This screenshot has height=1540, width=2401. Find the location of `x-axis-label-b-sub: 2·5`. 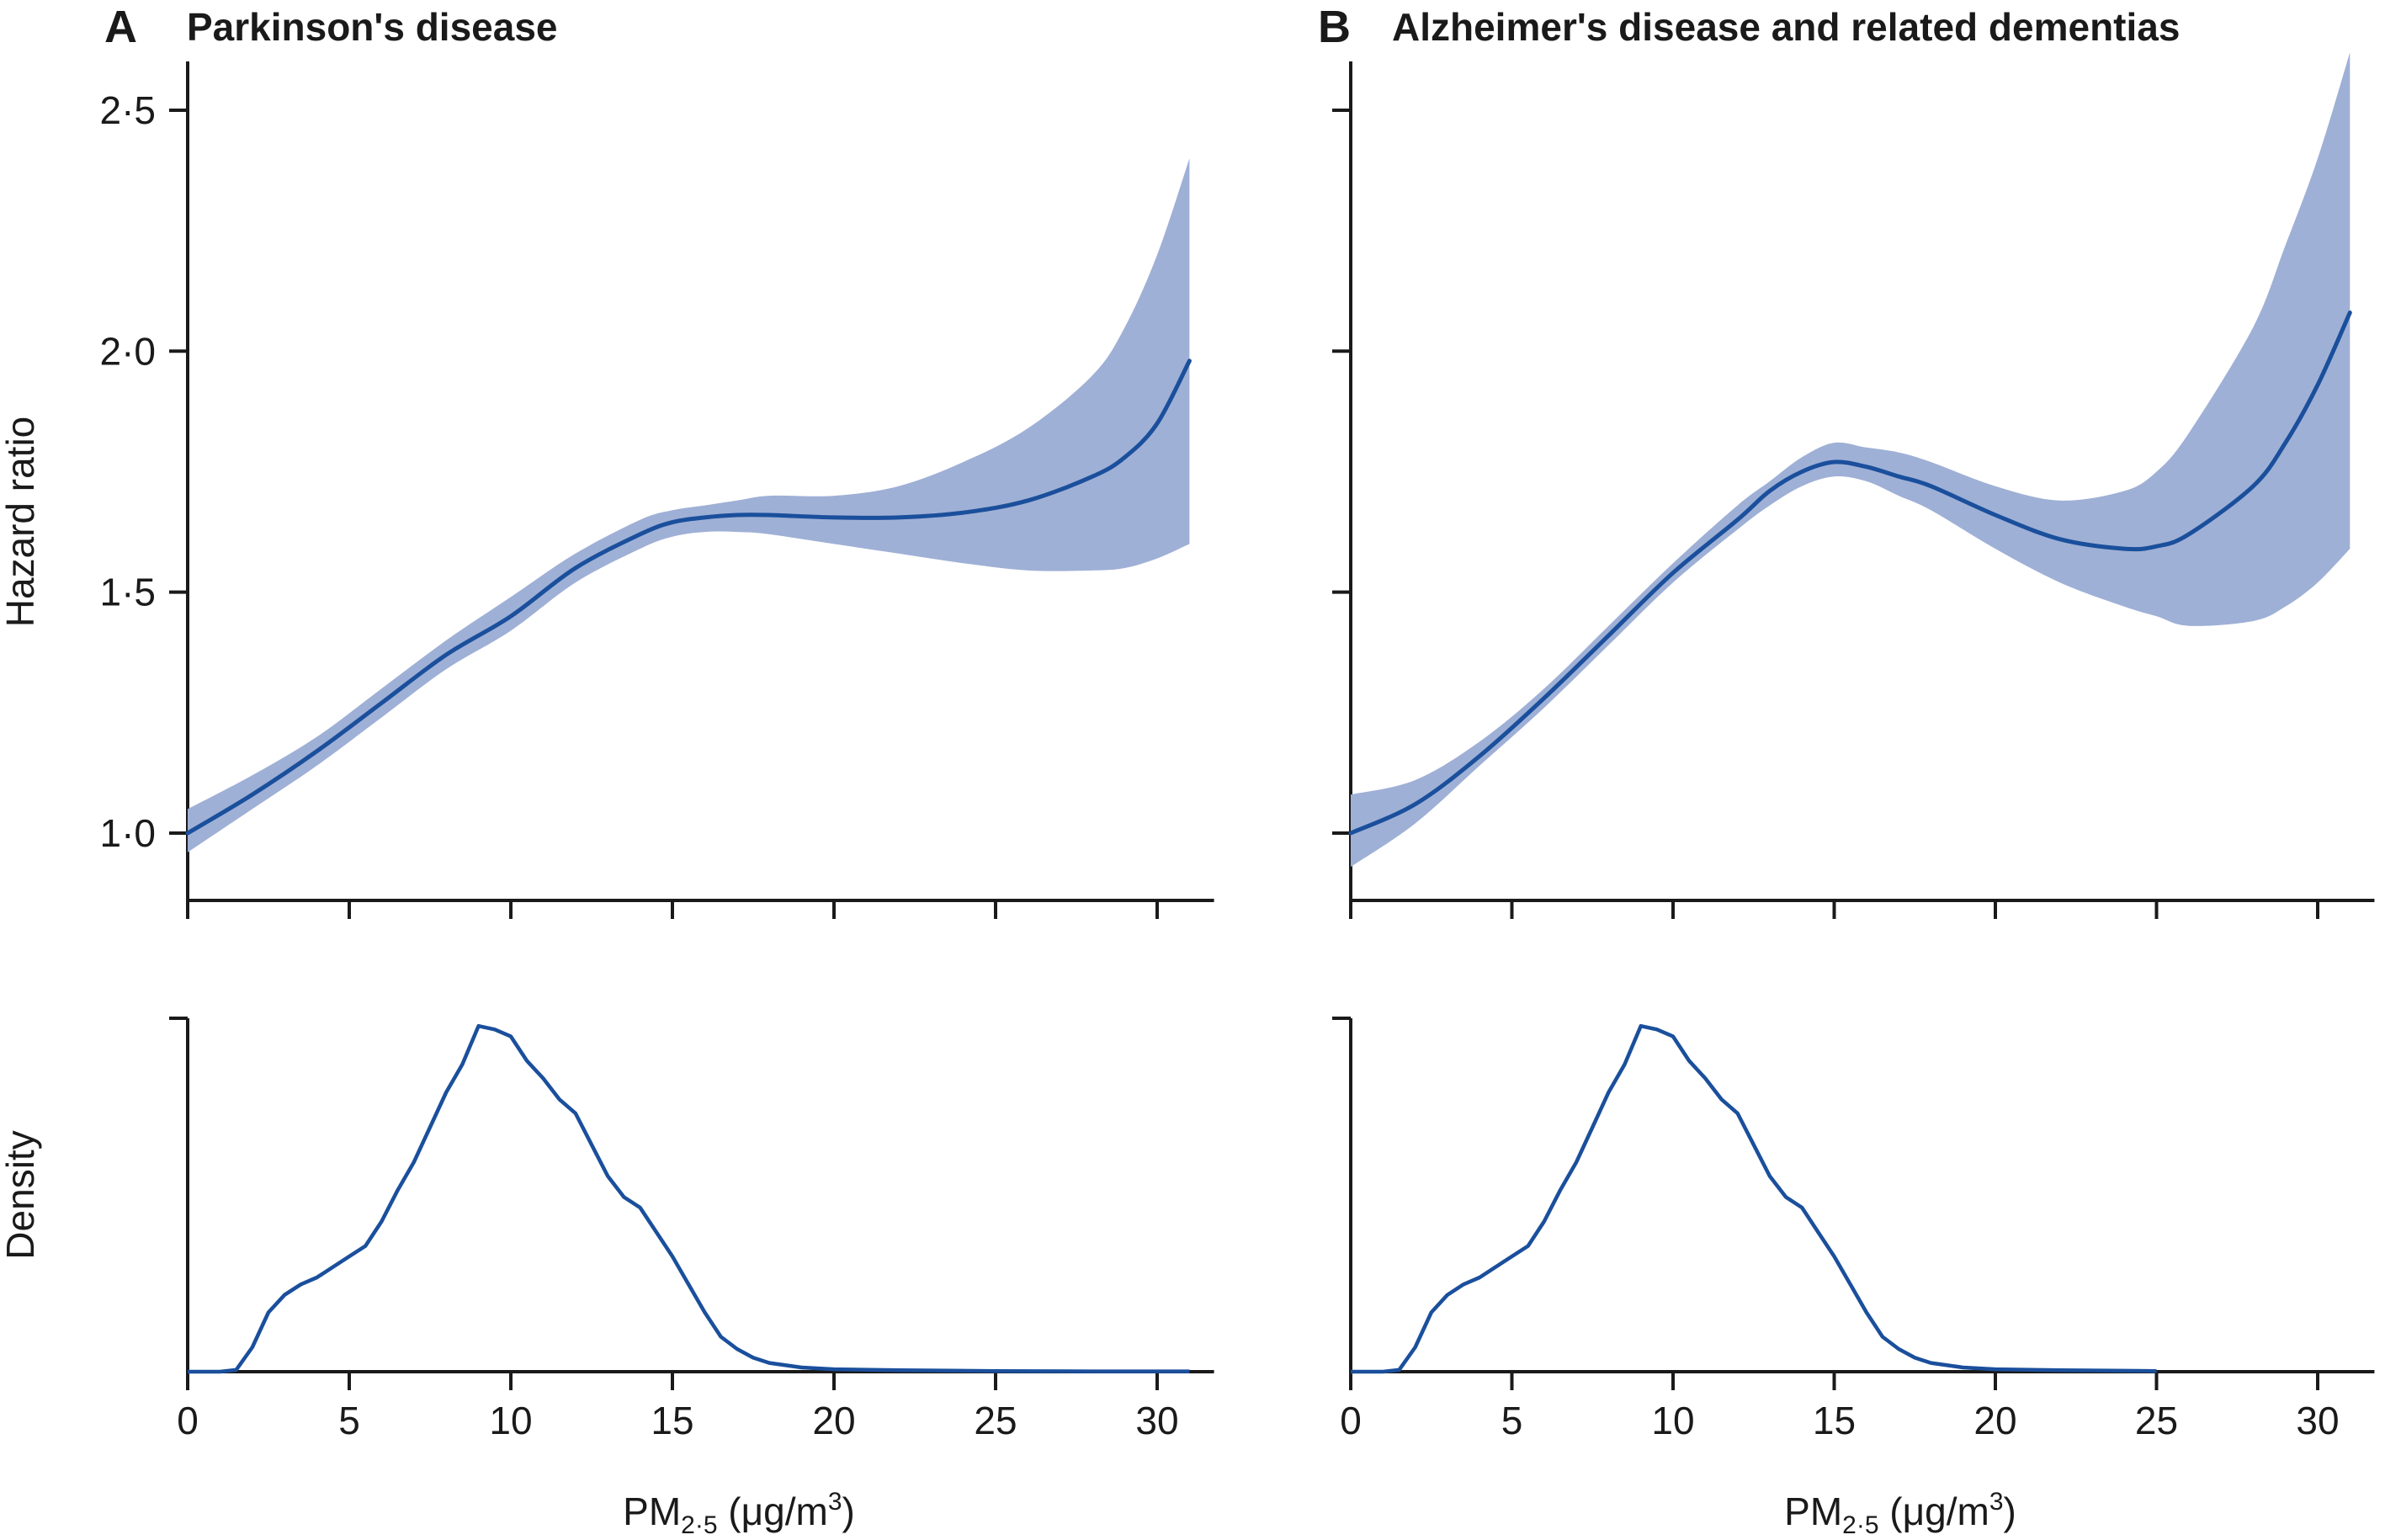

x-axis-label-b-sub: 2·5 is located at coordinates (1860, 1525).